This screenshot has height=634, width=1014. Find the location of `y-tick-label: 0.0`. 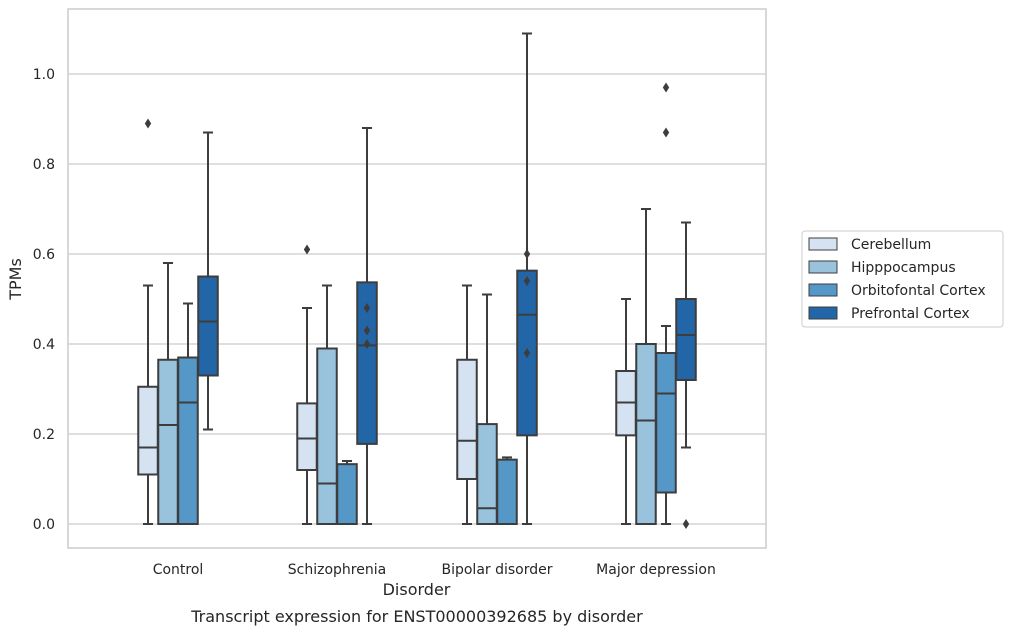

y-tick-label: 0.0 is located at coordinates (44, 525).